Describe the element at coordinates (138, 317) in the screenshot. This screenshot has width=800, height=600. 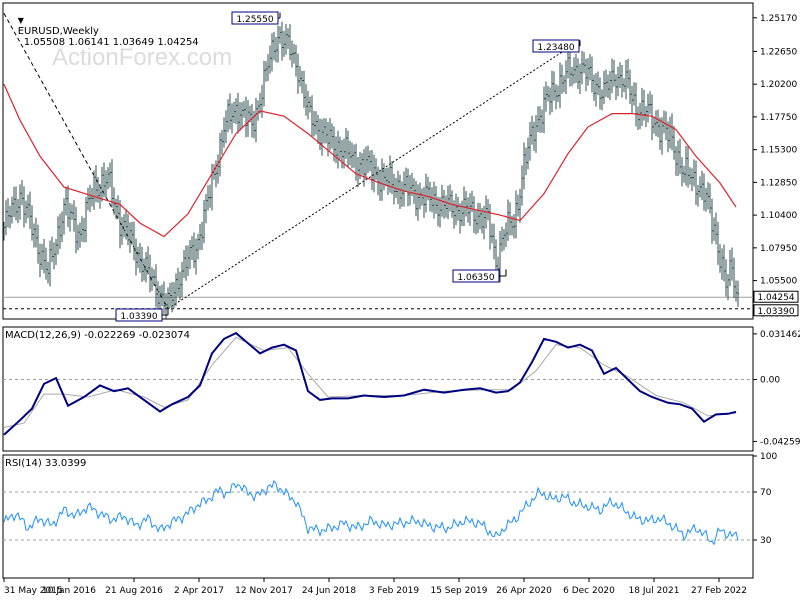
I see `price-annotation-label: 1.03390` at that location.